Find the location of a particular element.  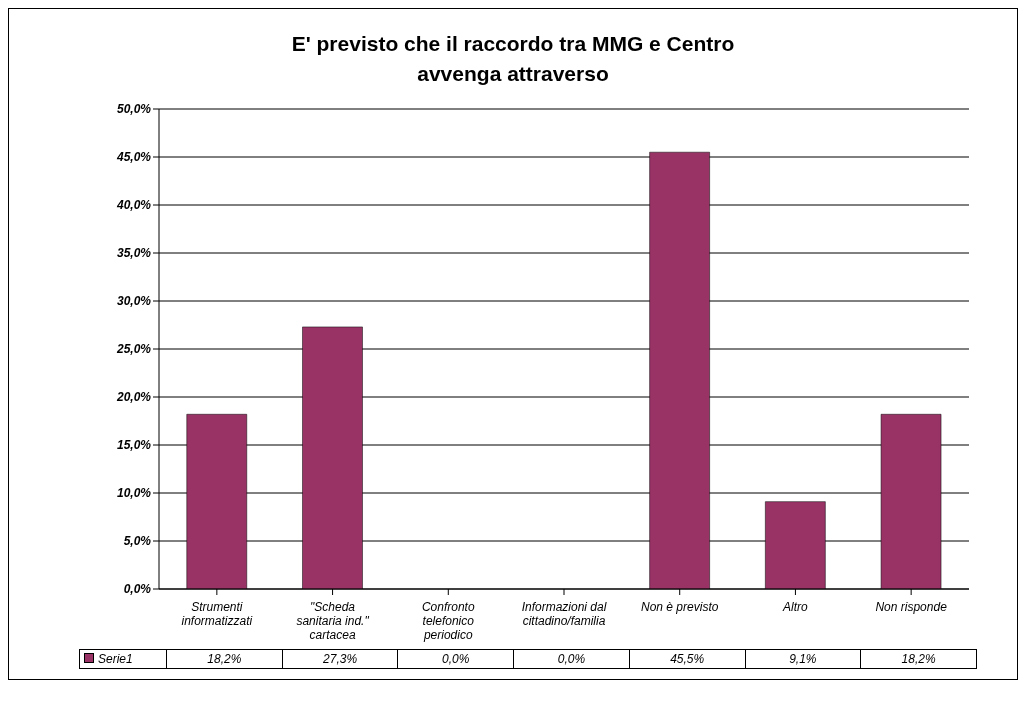

y-tick-label: 50,0% is located at coordinates (134, 109).